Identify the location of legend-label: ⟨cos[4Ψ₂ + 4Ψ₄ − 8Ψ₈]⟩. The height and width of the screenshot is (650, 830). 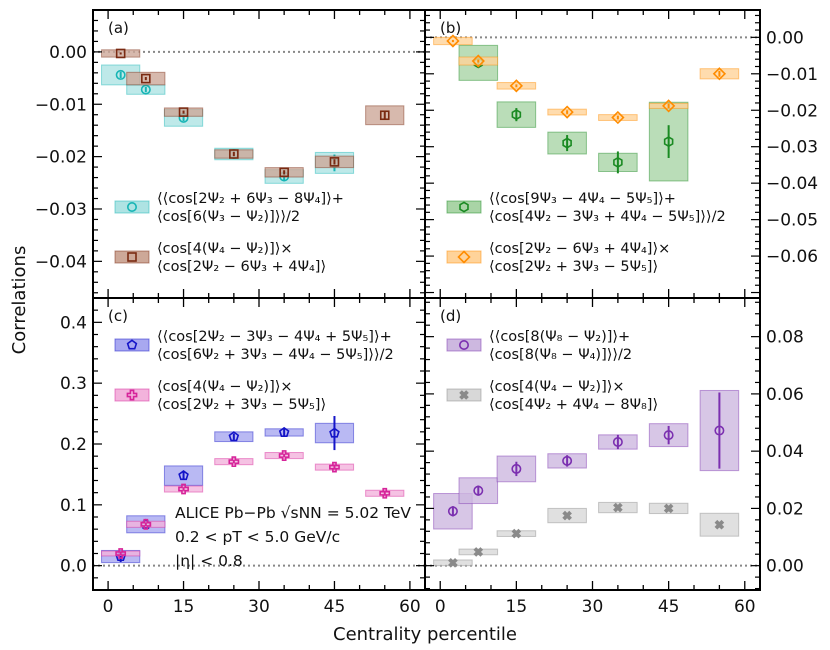
(573, 405).